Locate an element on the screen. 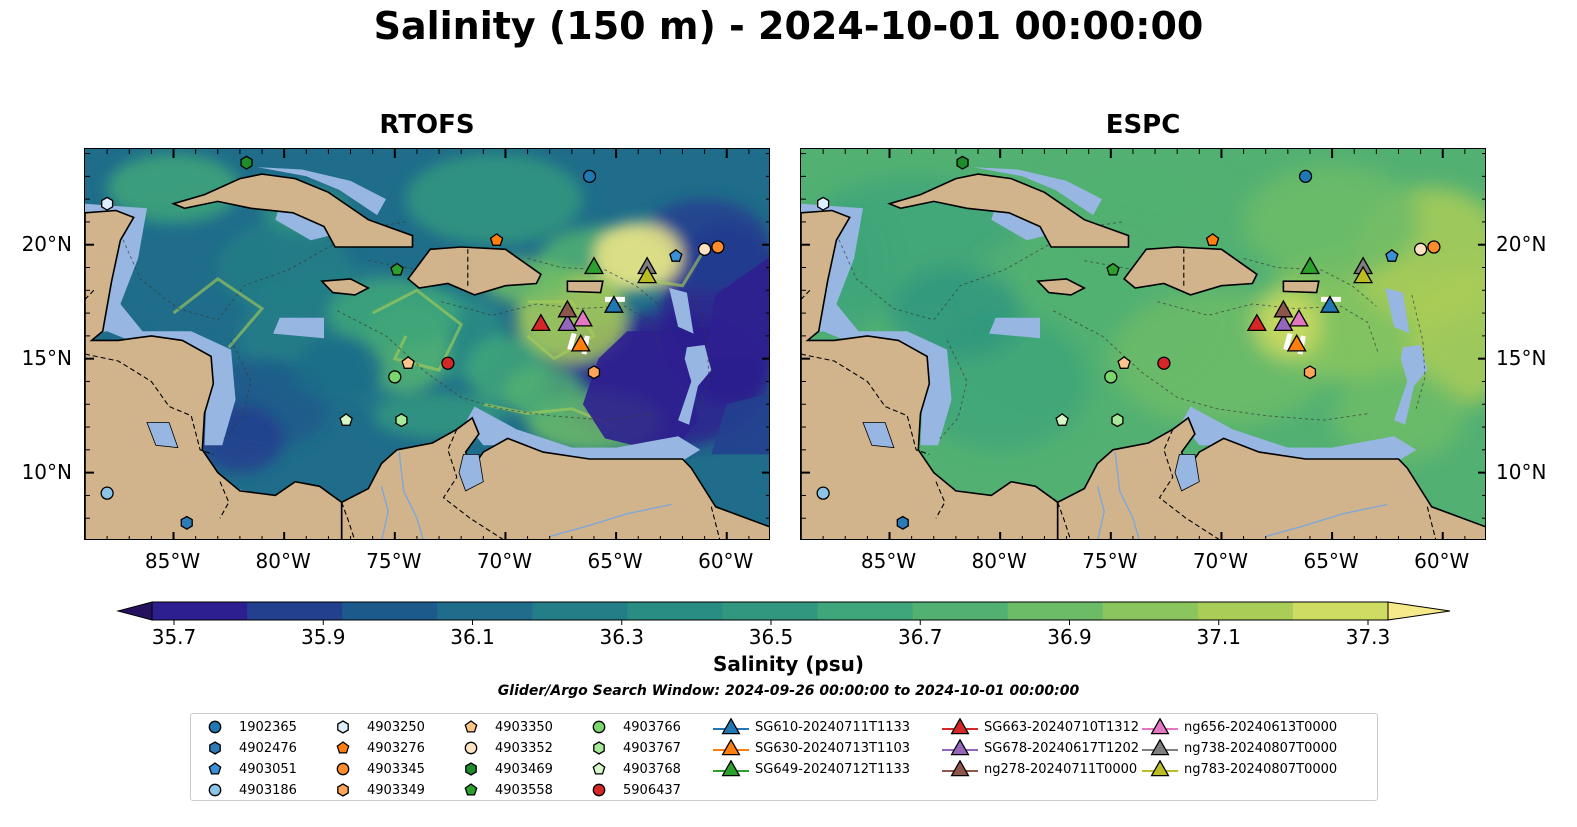  legend-marker-triangle-icon is located at coordinates (731, 768).